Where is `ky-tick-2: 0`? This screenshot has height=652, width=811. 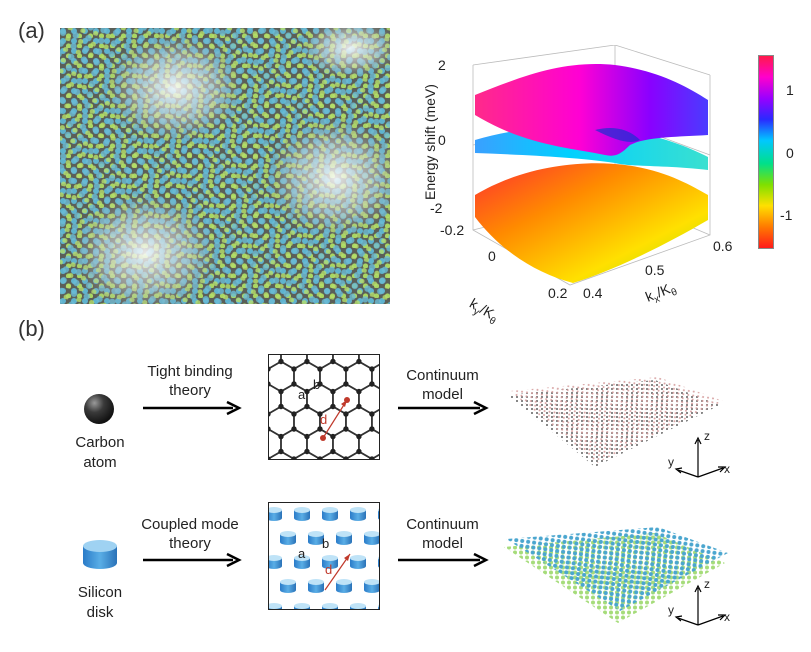
ky-tick-2: 0 is located at coordinates (492, 256).